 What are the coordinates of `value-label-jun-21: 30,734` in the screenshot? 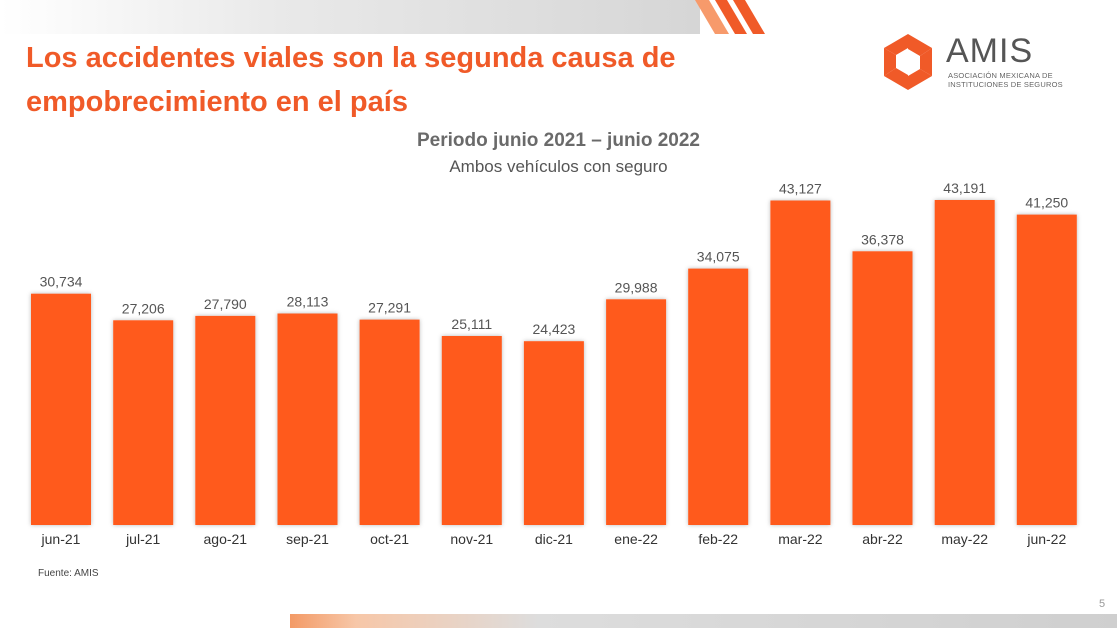 It's located at (61, 282).